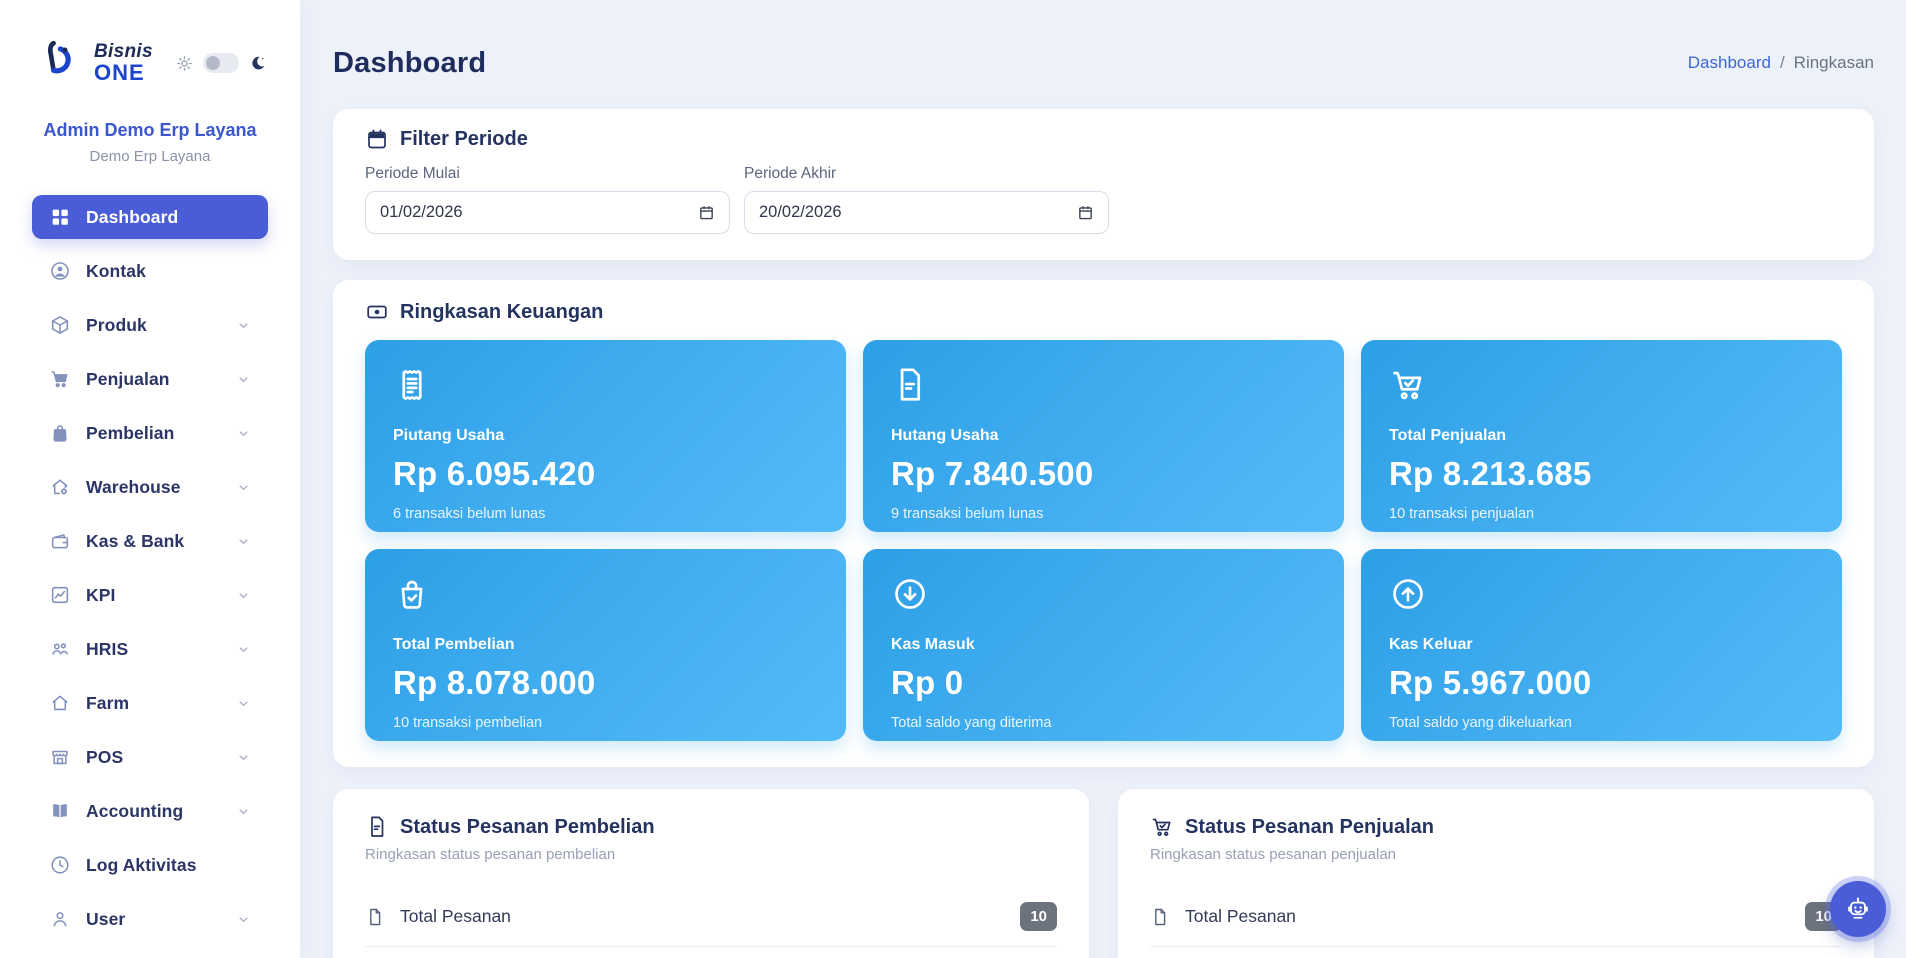 Image resolution: width=1906 pixels, height=958 pixels. I want to click on sidebar-item-hris: HRIS, so click(150, 649).